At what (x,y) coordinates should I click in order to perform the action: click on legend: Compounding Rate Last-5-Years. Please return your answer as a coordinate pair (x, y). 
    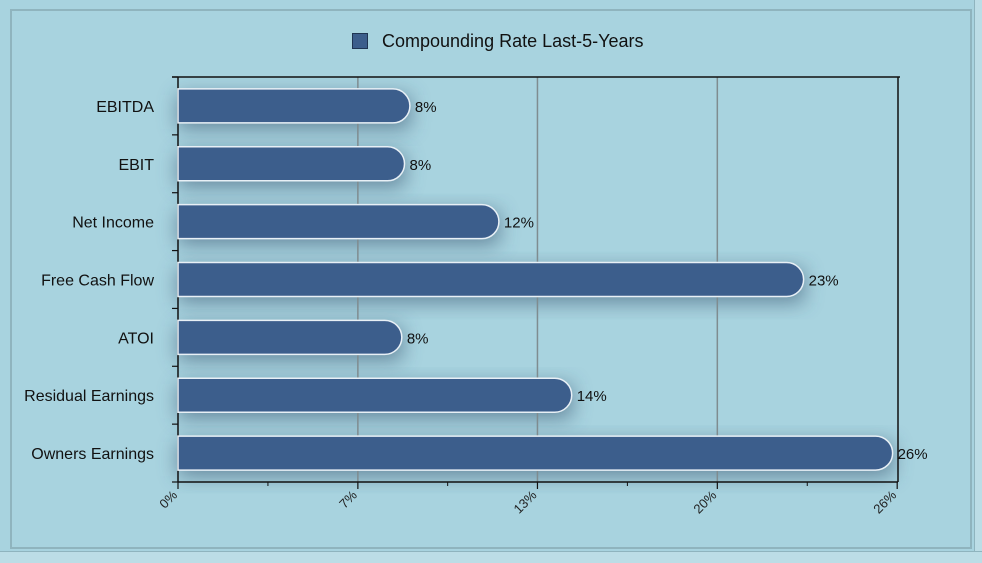
    Looking at the image, I should click on (498, 41).